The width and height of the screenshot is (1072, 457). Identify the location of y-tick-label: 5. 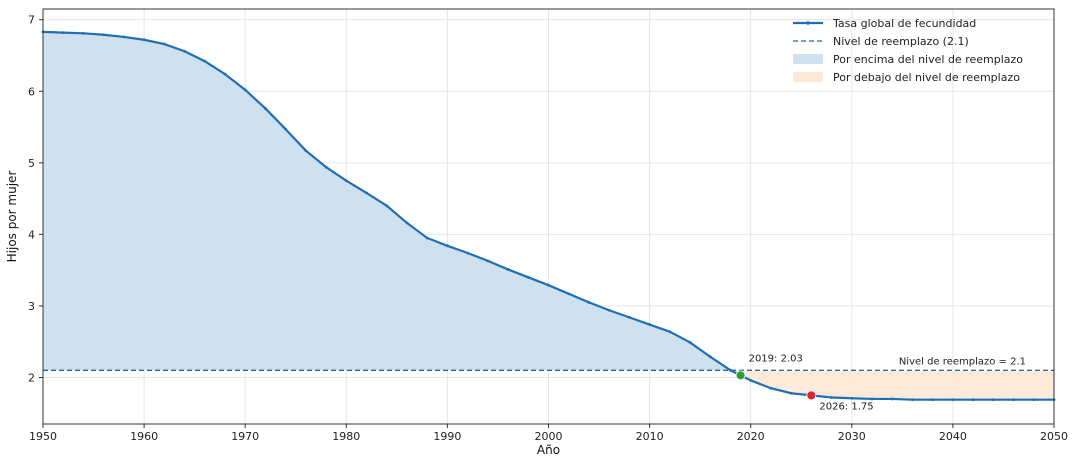
(31, 163).